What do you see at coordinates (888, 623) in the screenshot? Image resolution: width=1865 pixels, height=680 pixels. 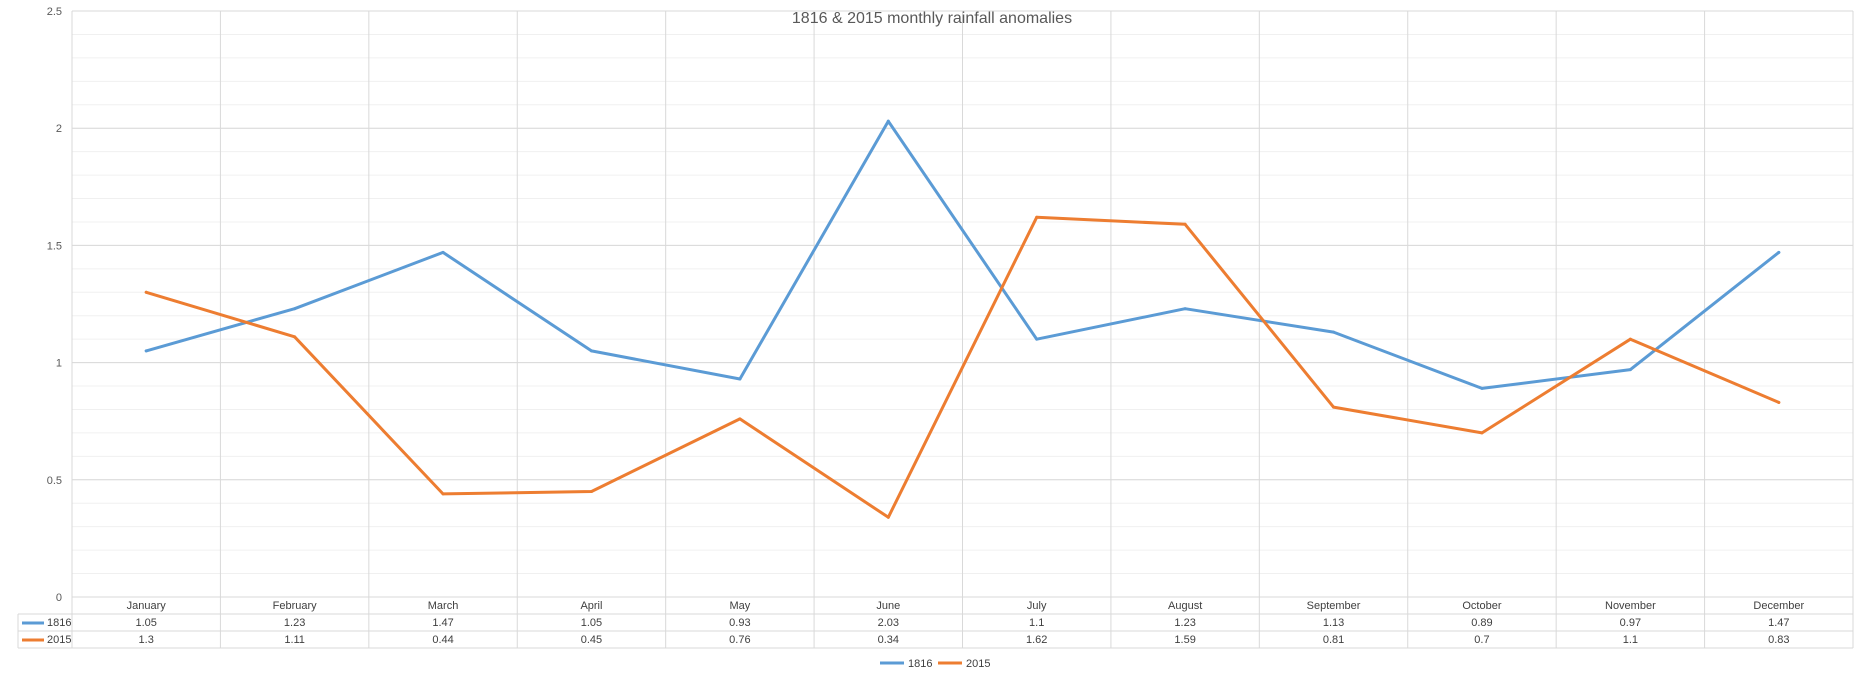 I see `data-label: 2.03` at bounding box center [888, 623].